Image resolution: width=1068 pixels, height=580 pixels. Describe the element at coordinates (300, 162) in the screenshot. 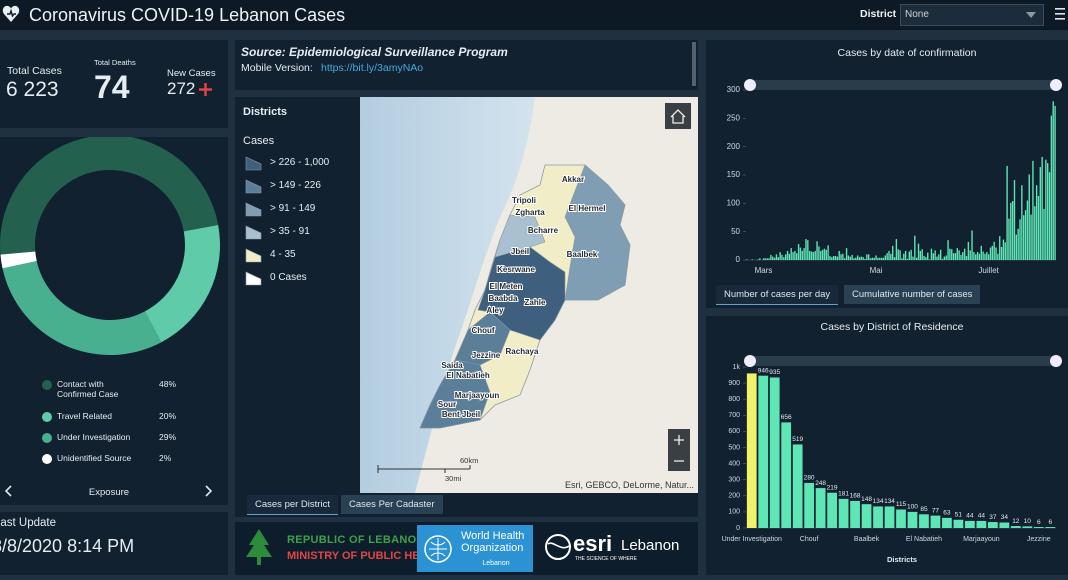

I see `legend-label: > 226 - 1,000` at that location.